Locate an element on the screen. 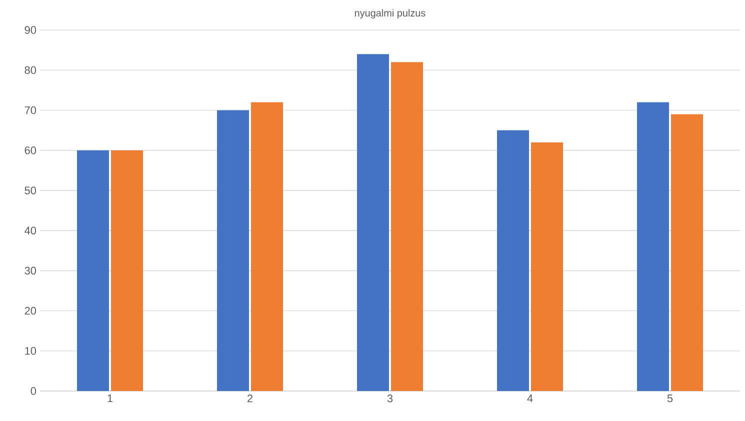 This screenshot has width=745, height=421. y-tick-label: 40 is located at coordinates (30, 230).